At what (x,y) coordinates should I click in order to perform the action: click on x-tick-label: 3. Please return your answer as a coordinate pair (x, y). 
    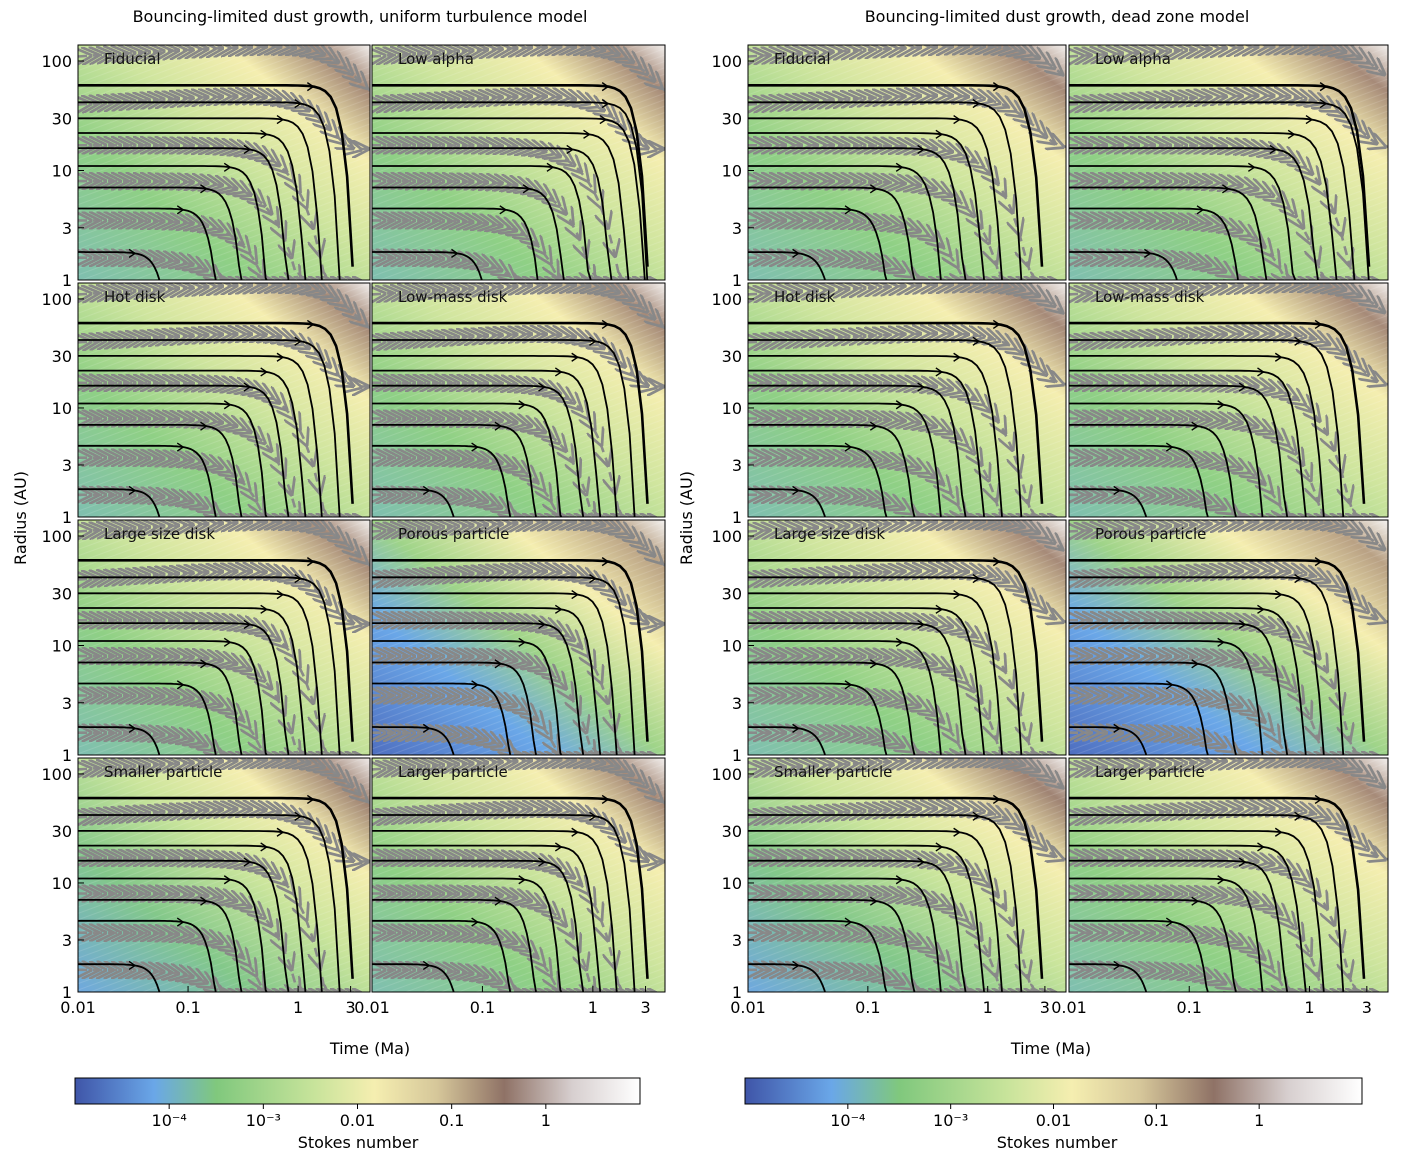
    Looking at the image, I should click on (1045, 1007).